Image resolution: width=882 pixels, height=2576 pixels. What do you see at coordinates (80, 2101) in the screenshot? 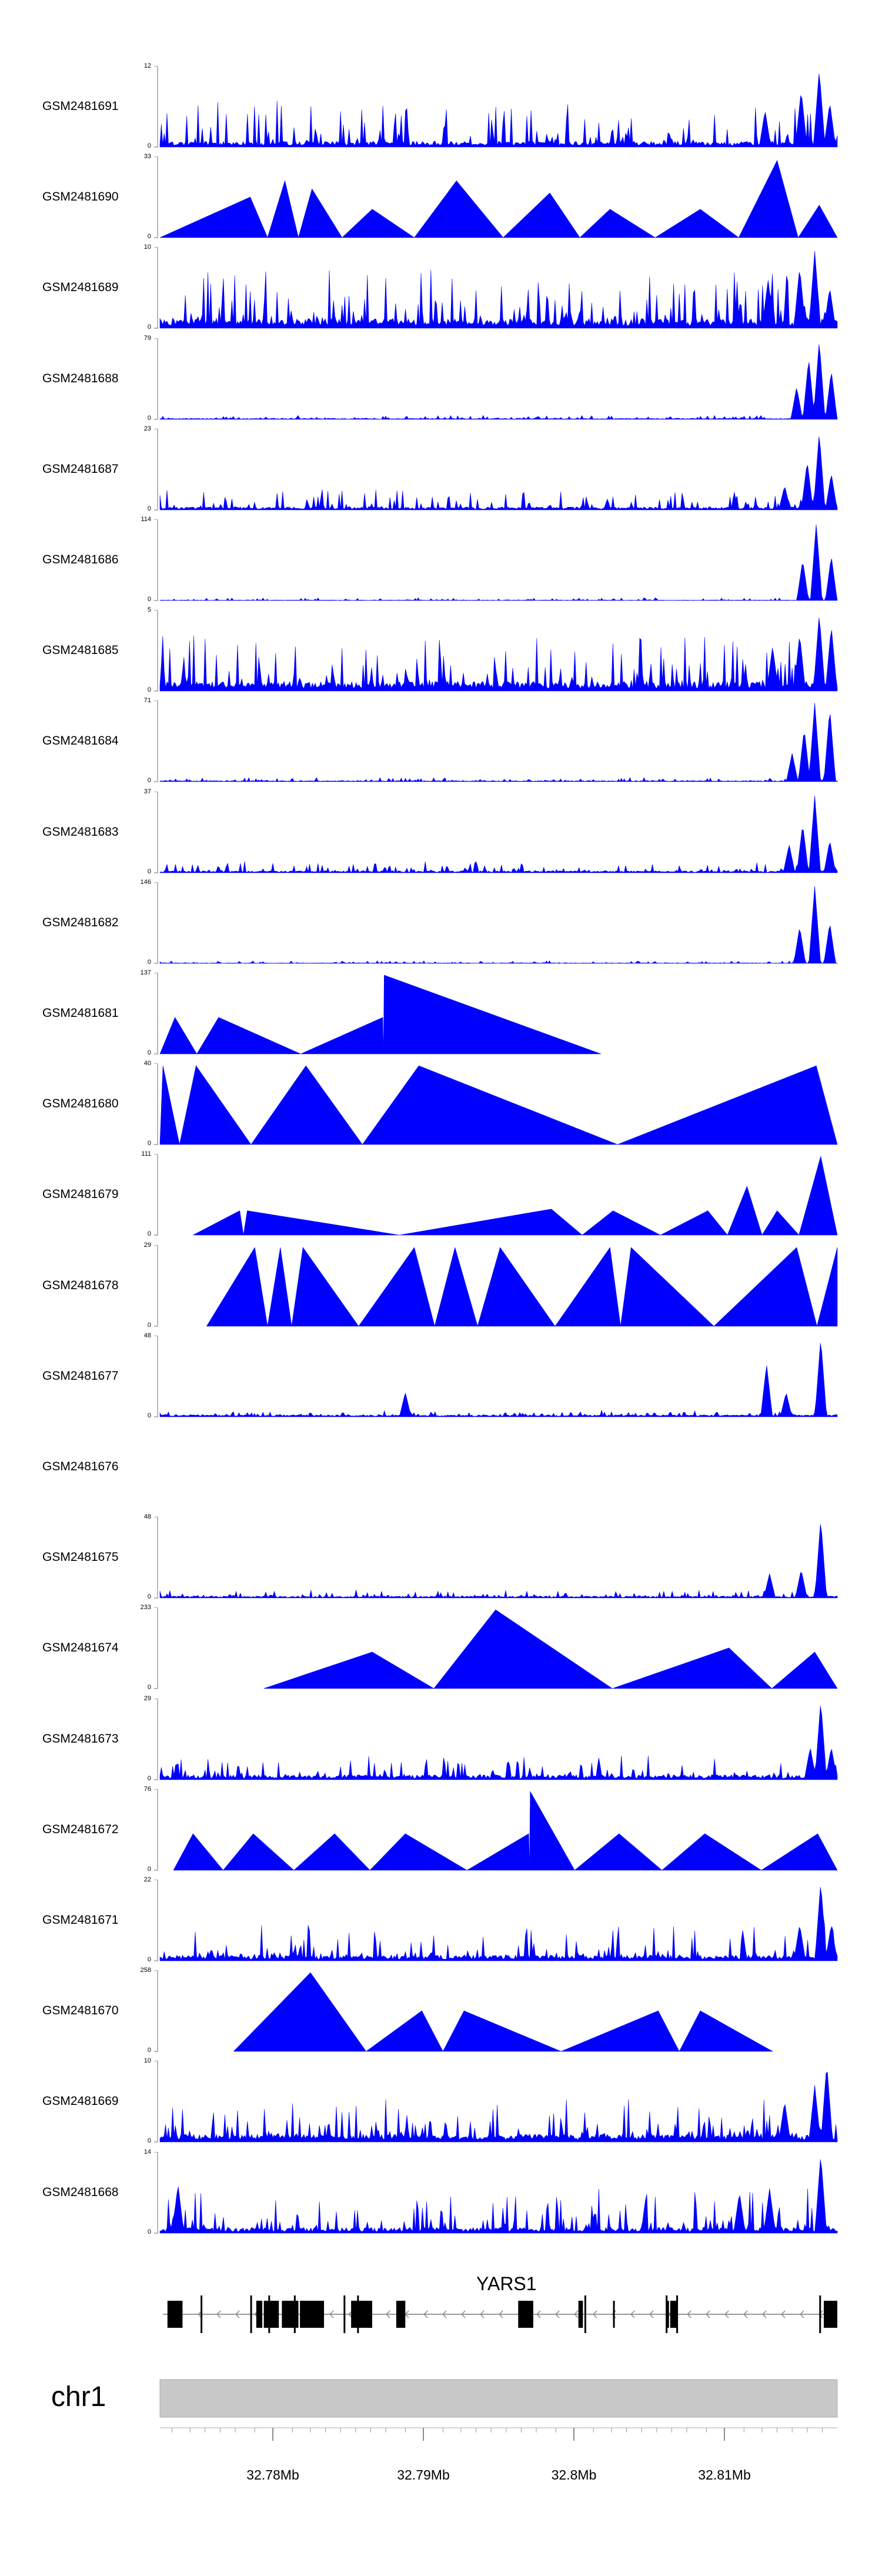
I see `track-label: GSM2481669` at bounding box center [80, 2101].